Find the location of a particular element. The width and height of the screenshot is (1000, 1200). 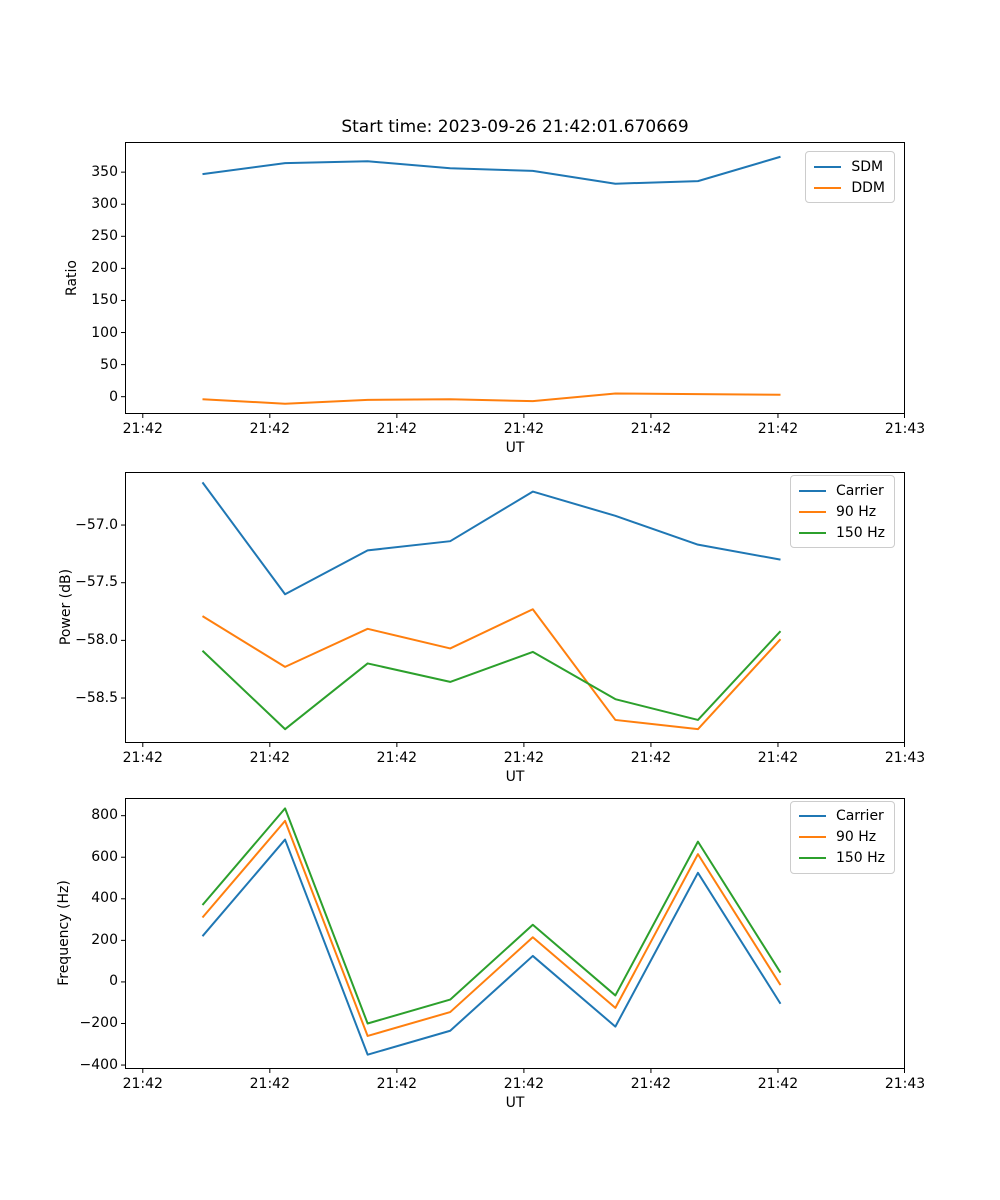

legend: SDM DDM is located at coordinates (850, 177).